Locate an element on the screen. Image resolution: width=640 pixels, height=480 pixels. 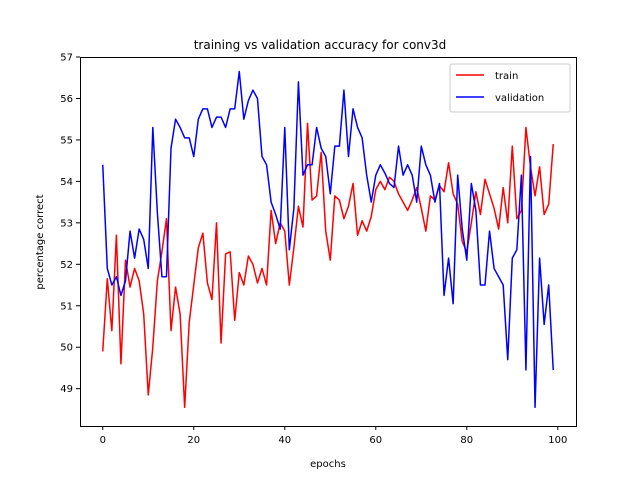
y-tick-label: 49 is located at coordinates (66, 389).